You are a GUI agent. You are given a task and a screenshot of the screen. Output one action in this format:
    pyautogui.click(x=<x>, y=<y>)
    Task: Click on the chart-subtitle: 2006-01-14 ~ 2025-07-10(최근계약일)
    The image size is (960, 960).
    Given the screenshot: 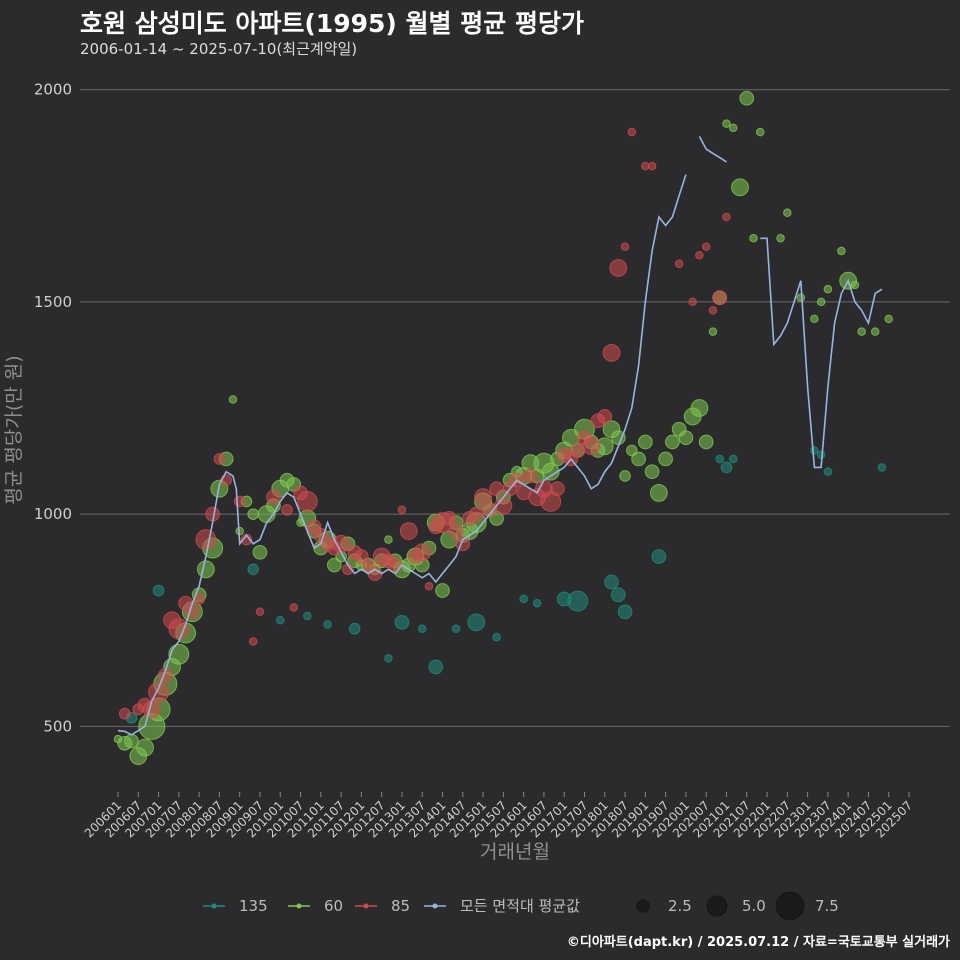 What is the action you would take?
    pyautogui.click(x=219, y=49)
    